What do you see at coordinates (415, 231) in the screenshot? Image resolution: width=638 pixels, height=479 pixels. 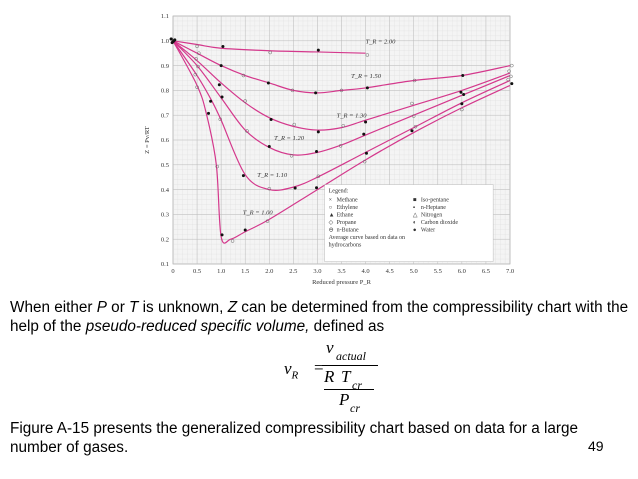 I see `legend-marker-icon: ●` at bounding box center [415, 231].